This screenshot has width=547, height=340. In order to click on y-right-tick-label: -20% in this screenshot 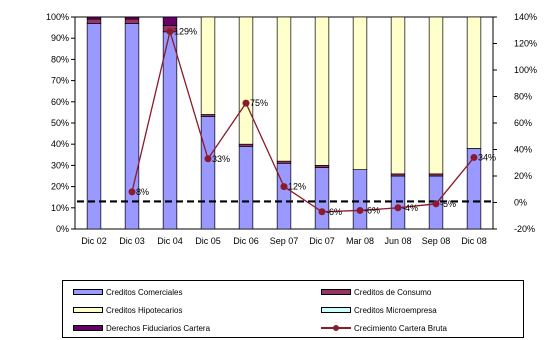, I will do `click(524, 229)`.